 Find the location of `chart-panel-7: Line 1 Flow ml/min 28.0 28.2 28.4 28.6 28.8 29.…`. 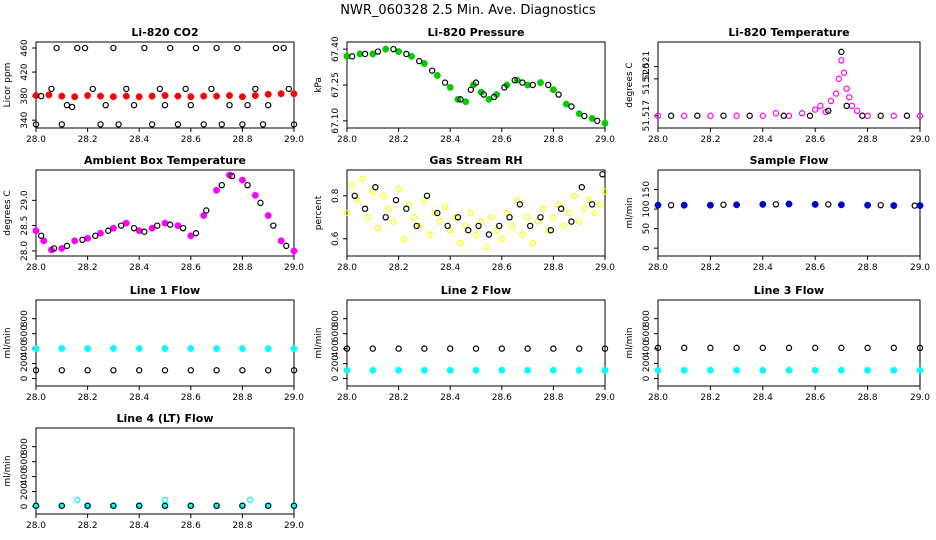

chart-panel-7: Line 1 Flow ml/min 28.0 28.2 28.4 28.6 28.8 29.… is located at coordinates (153, 343).